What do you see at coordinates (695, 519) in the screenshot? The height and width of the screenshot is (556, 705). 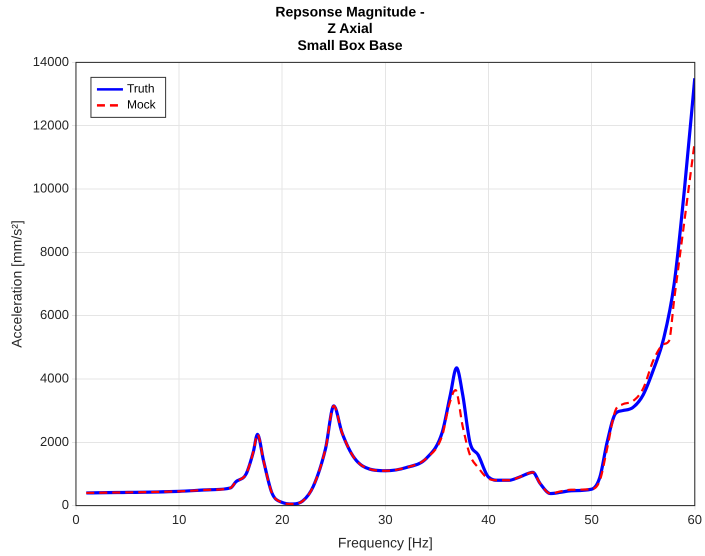 I see `x-tick-label: 60` at bounding box center [695, 519].